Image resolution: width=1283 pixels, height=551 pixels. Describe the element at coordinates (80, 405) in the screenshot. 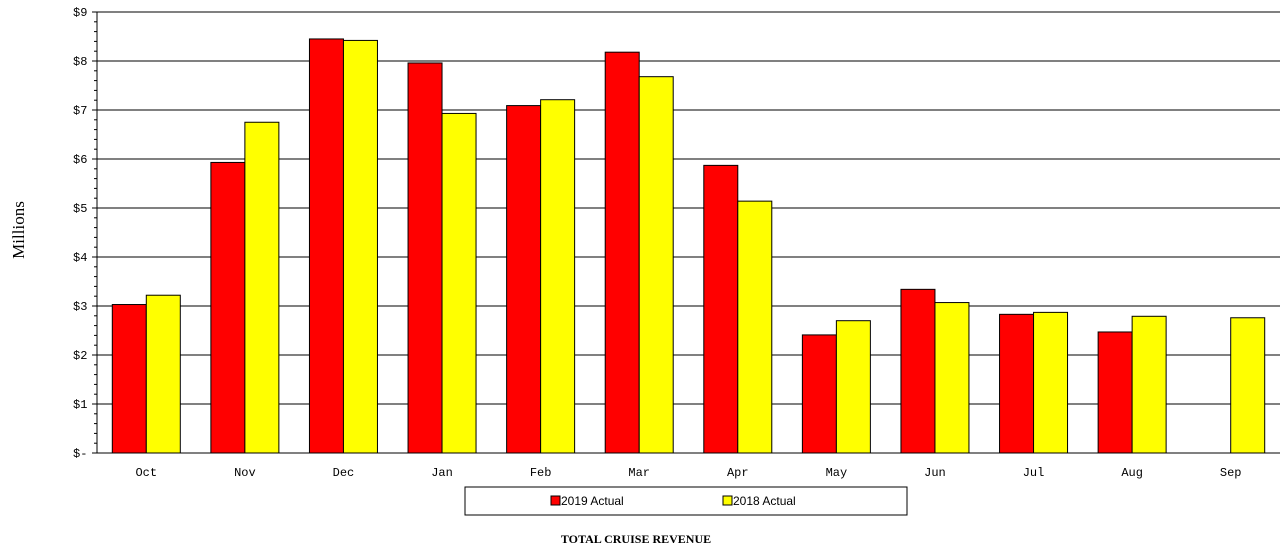

I see `y-tick-label: $1` at that location.